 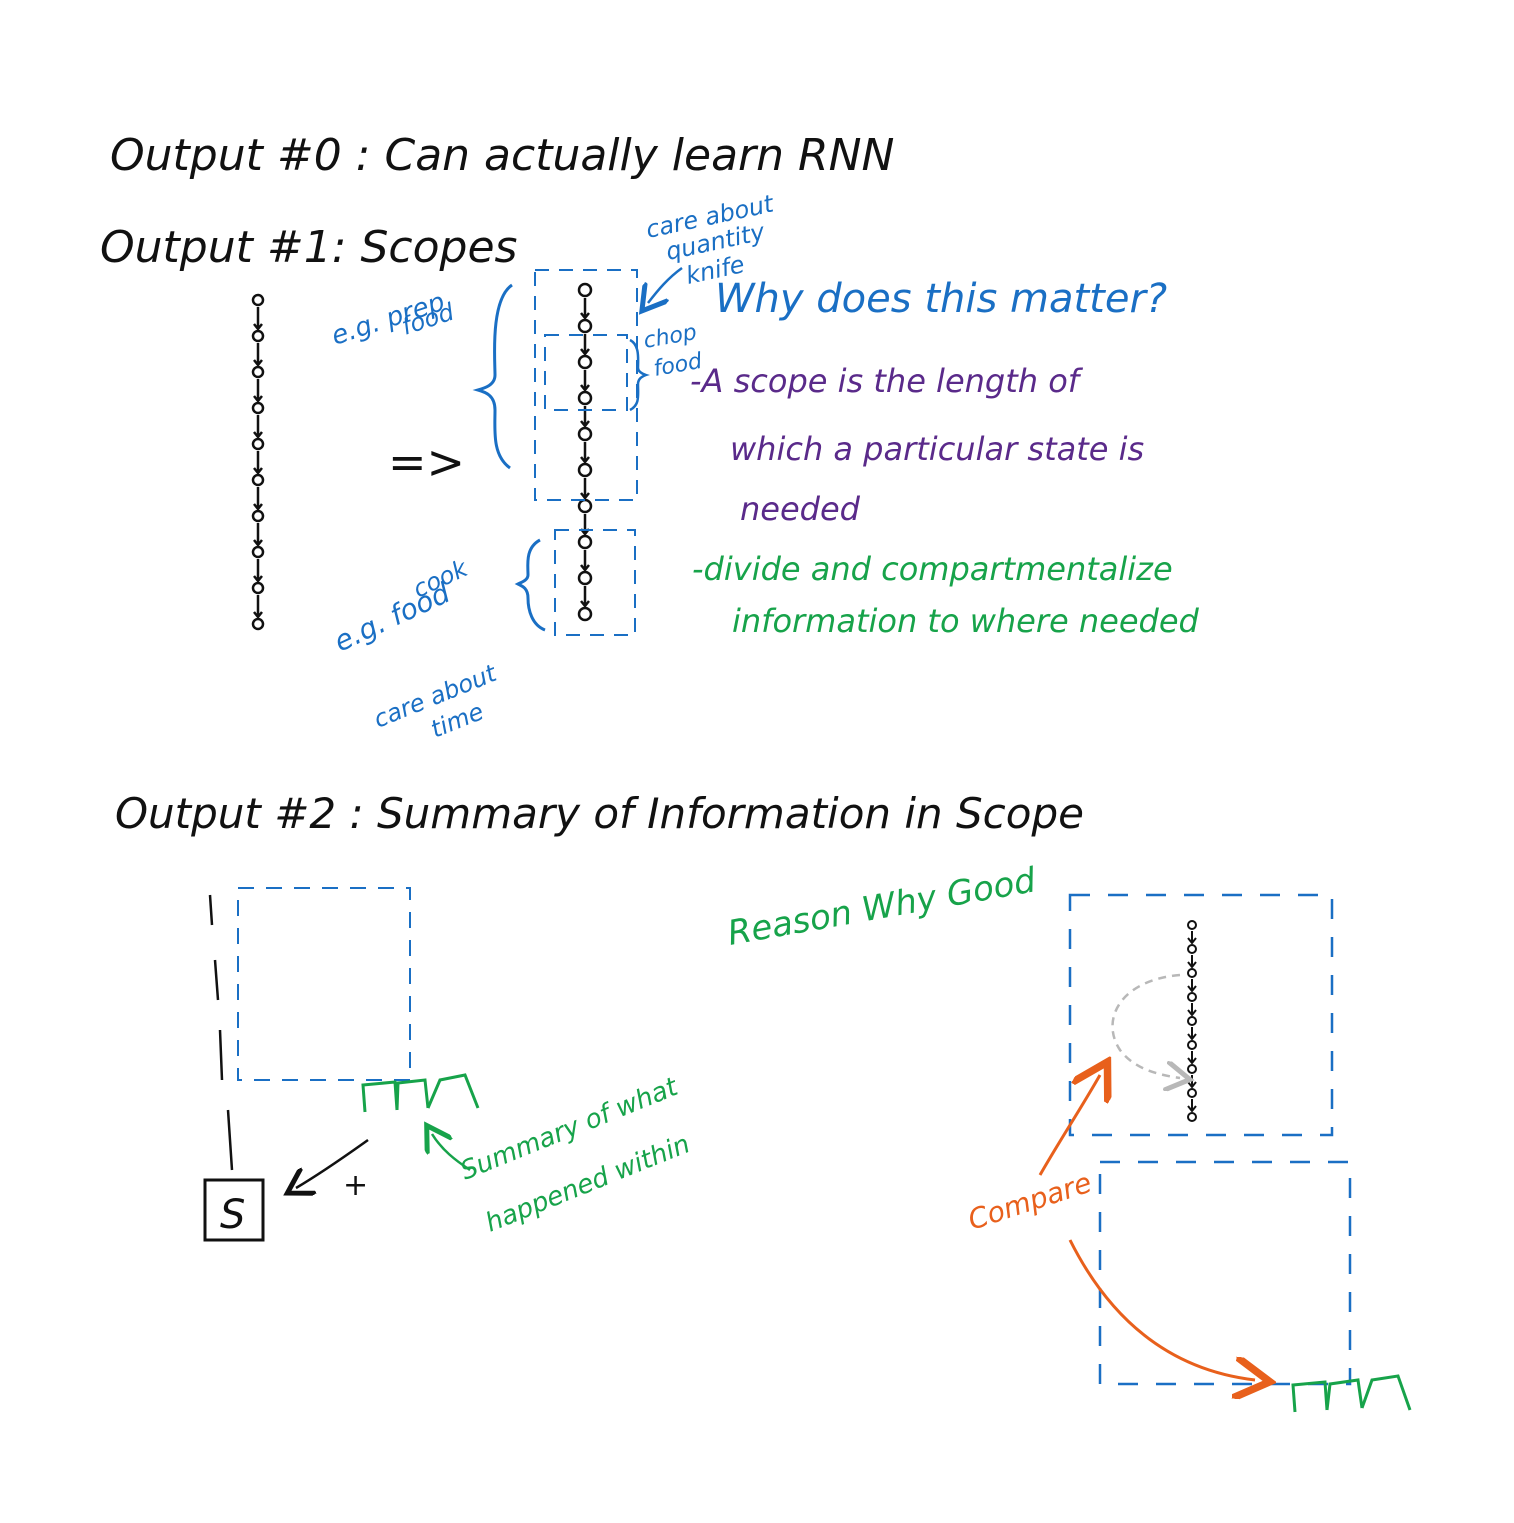 I want to click on cook-label-line2: e.g. food, so click(x=392, y=617).